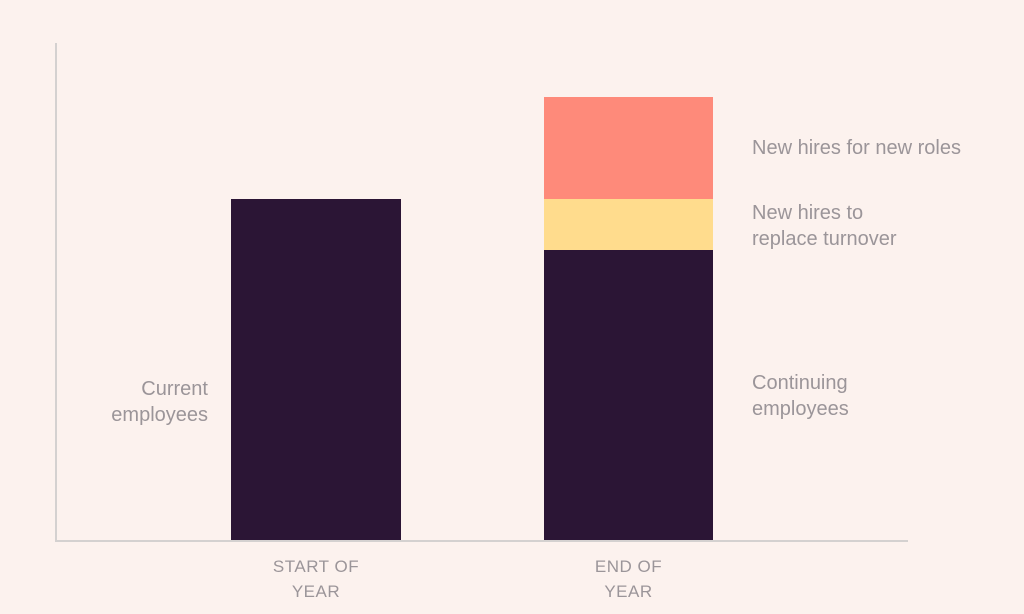 This screenshot has height=614, width=1024. I want to click on label-line: New hires for new roles, so click(856, 148).